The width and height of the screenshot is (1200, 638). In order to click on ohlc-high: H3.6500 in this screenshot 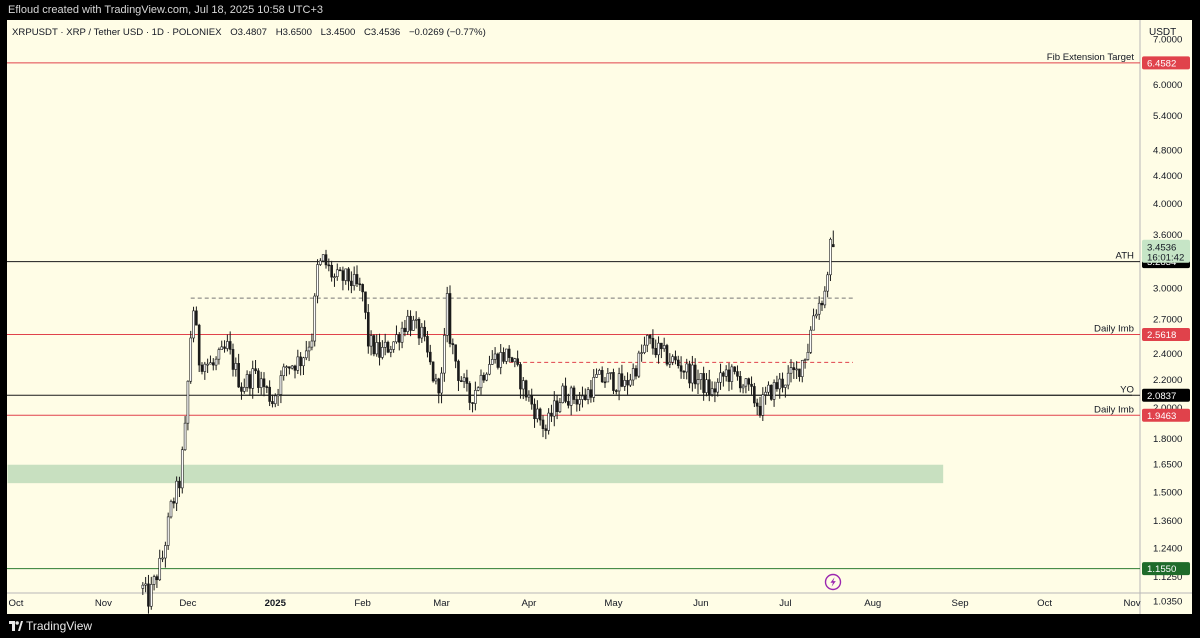, I will do `click(294, 32)`.